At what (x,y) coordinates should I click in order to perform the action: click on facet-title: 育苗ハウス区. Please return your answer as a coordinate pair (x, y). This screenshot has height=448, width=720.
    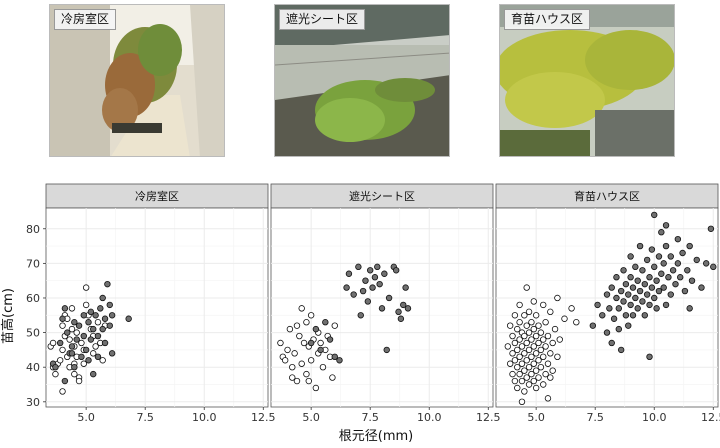
    Looking at the image, I should click on (607, 196).